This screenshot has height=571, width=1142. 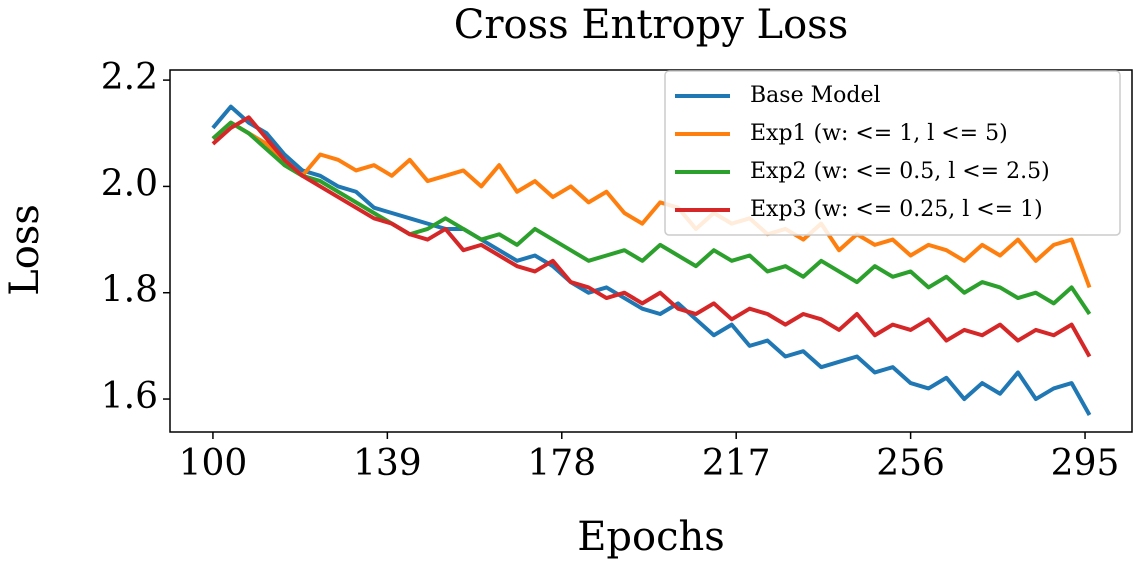 What do you see at coordinates (129, 183) in the screenshot?
I see `y-tick-label: 2.0` at bounding box center [129, 183].